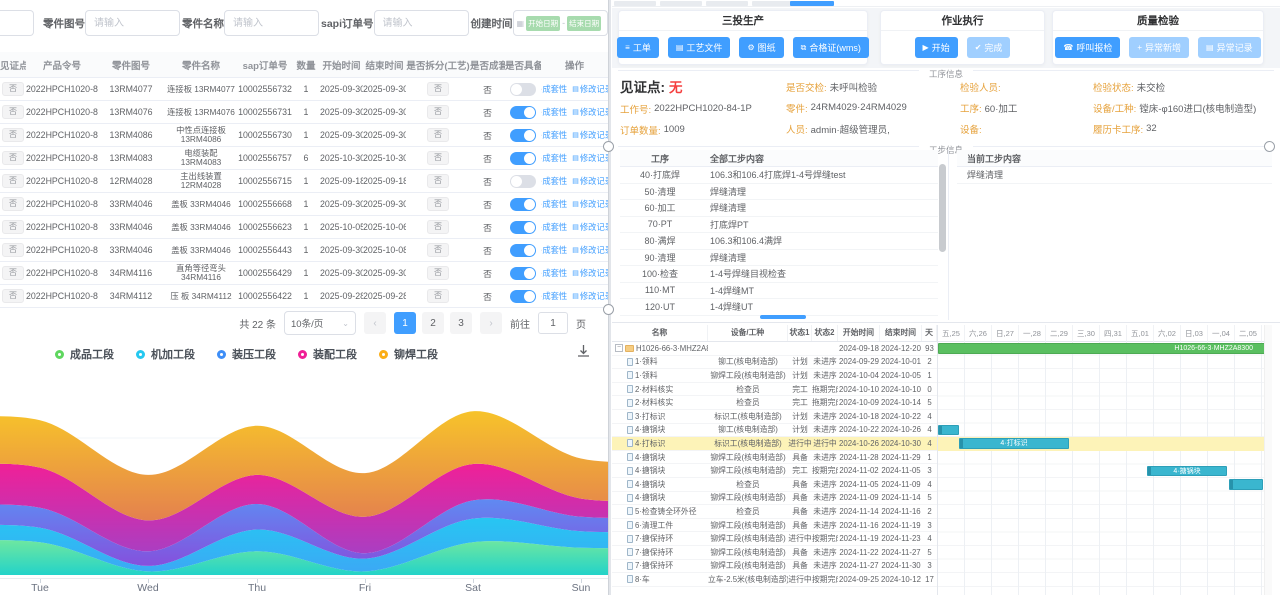  What do you see at coordinates (543, 23) in the screenshot?
I see `date-start-placeholder: 开始日期` at bounding box center [543, 23].